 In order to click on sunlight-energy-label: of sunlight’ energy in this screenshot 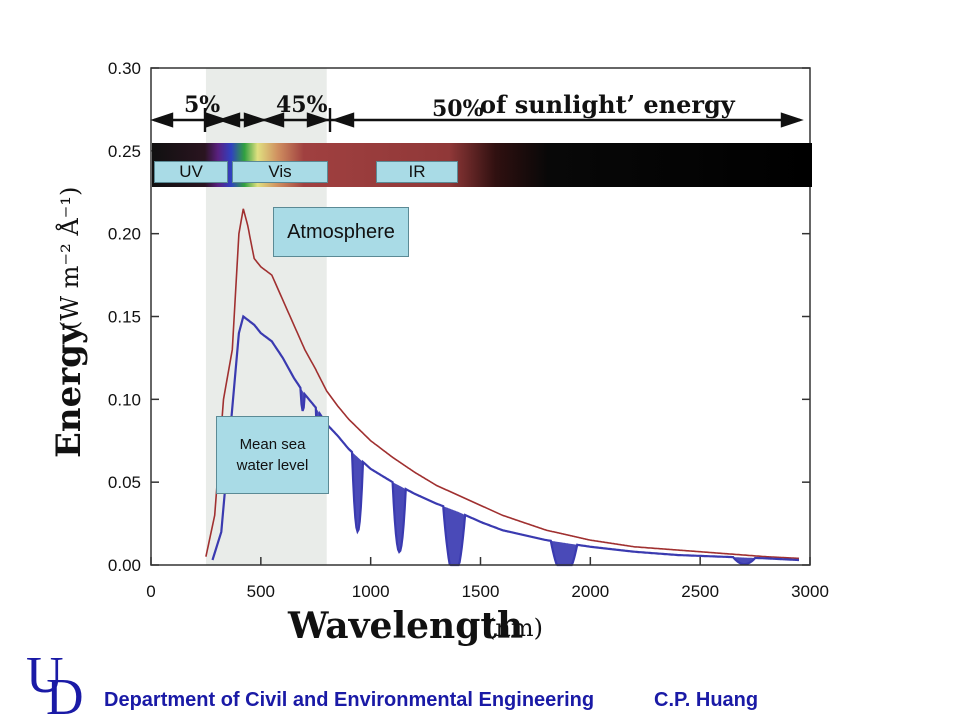, I will do `click(608, 104)`.